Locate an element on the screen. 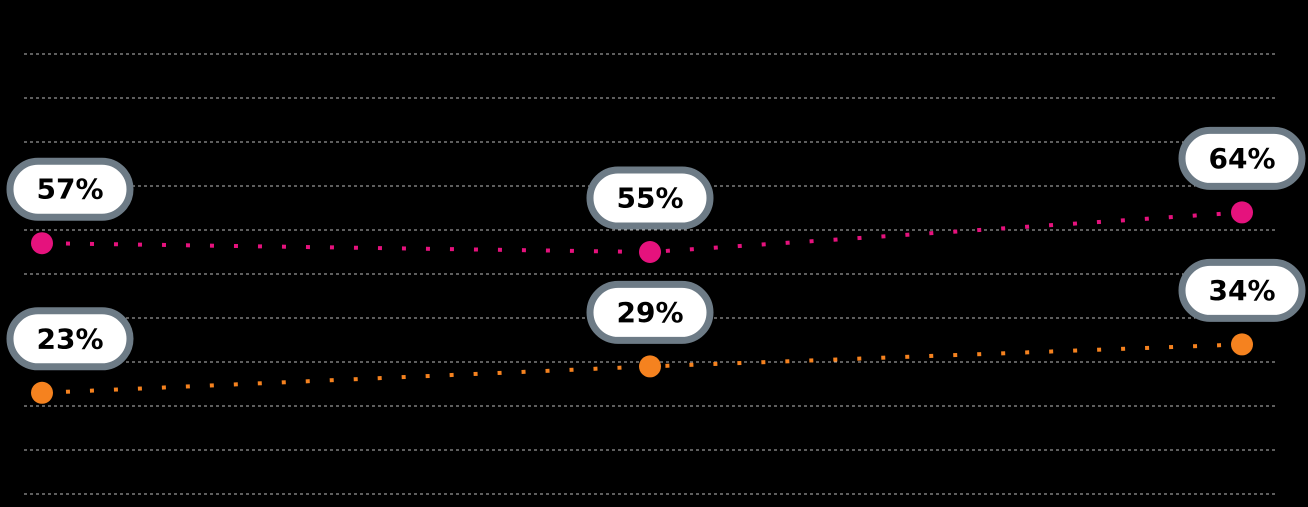 This screenshot has height=507, width=1308. value-label: 57% is located at coordinates (69, 189).